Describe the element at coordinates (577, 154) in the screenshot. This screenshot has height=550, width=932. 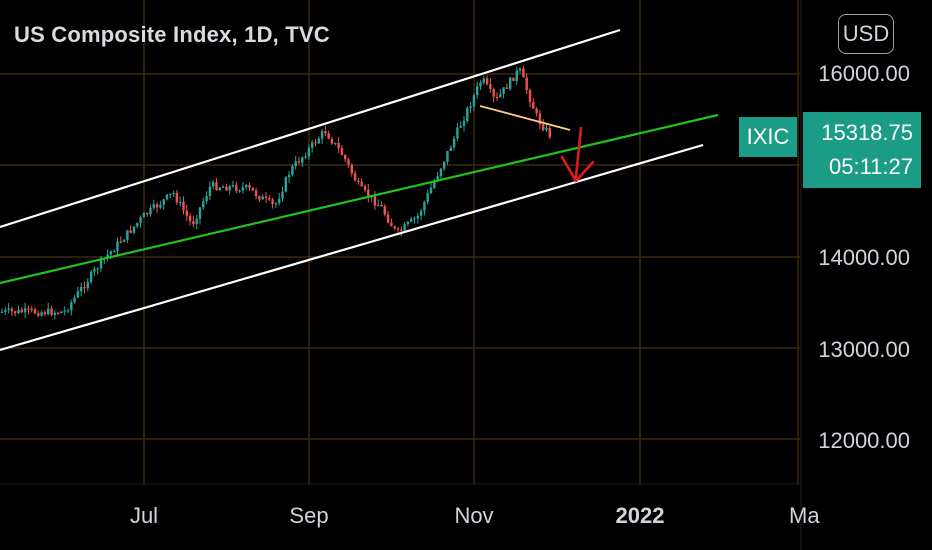
I see `down-arrow-icon` at that location.